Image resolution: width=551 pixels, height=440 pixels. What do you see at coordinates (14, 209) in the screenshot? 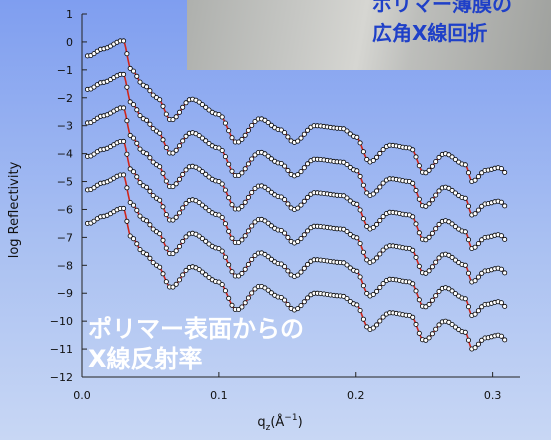
I see `y-axis-label: log Reflectivity` at bounding box center [14, 209].